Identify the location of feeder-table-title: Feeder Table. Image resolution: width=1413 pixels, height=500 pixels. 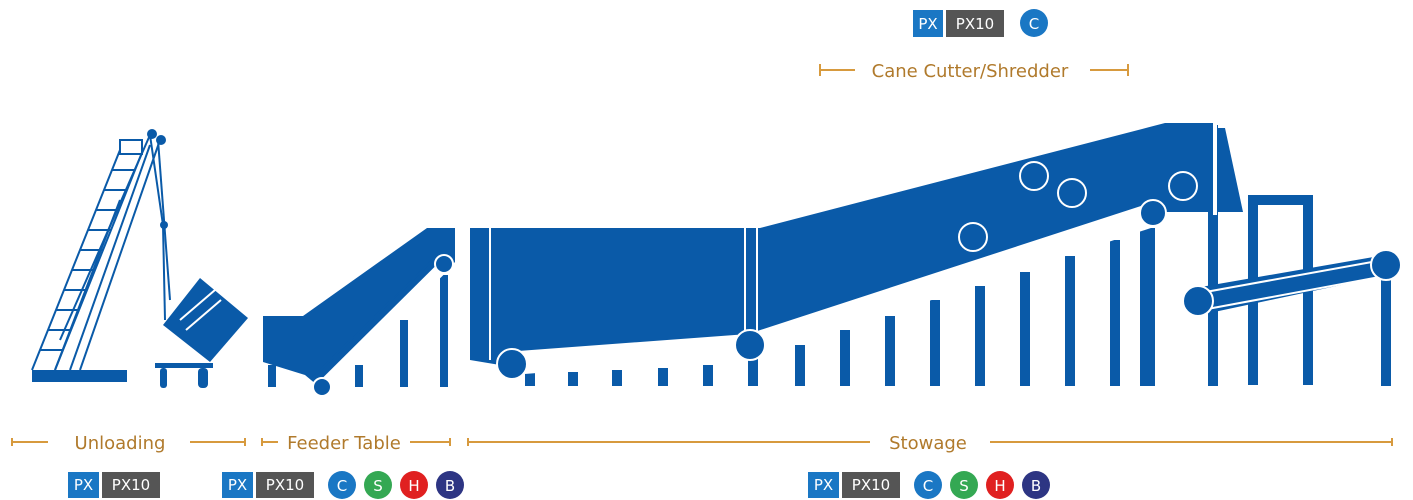
(344, 443).